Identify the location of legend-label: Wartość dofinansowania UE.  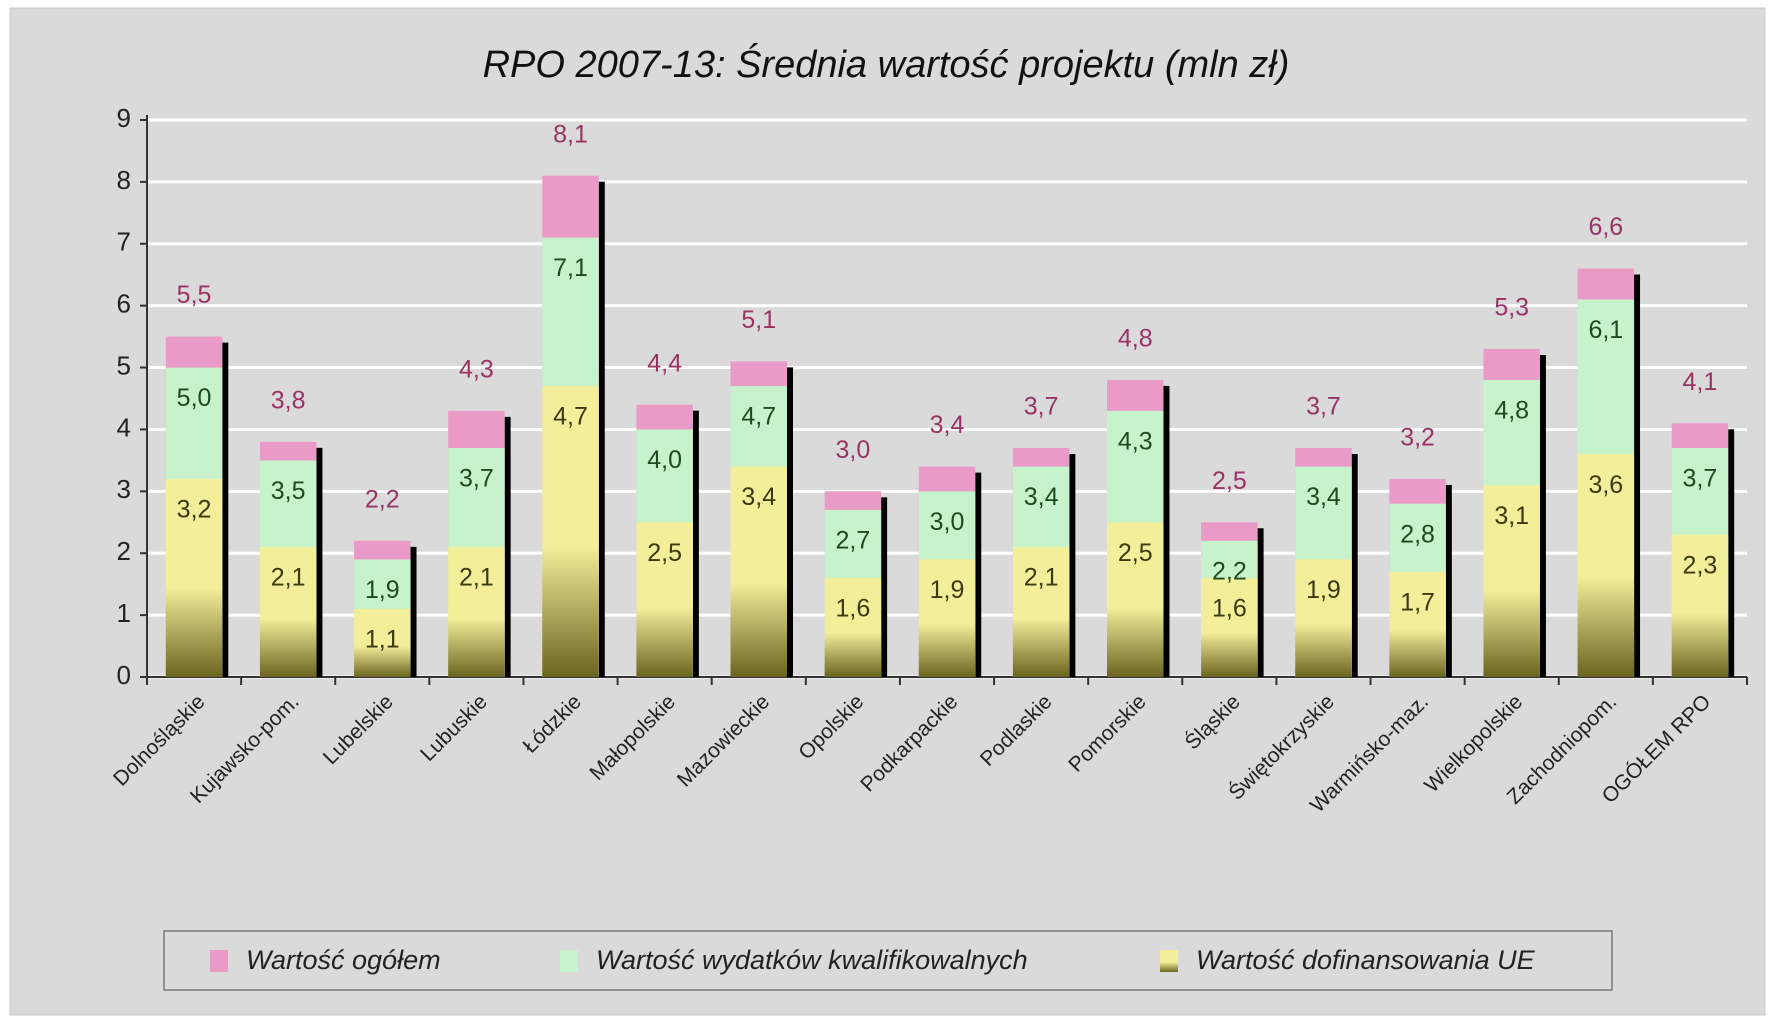
(1366, 960).